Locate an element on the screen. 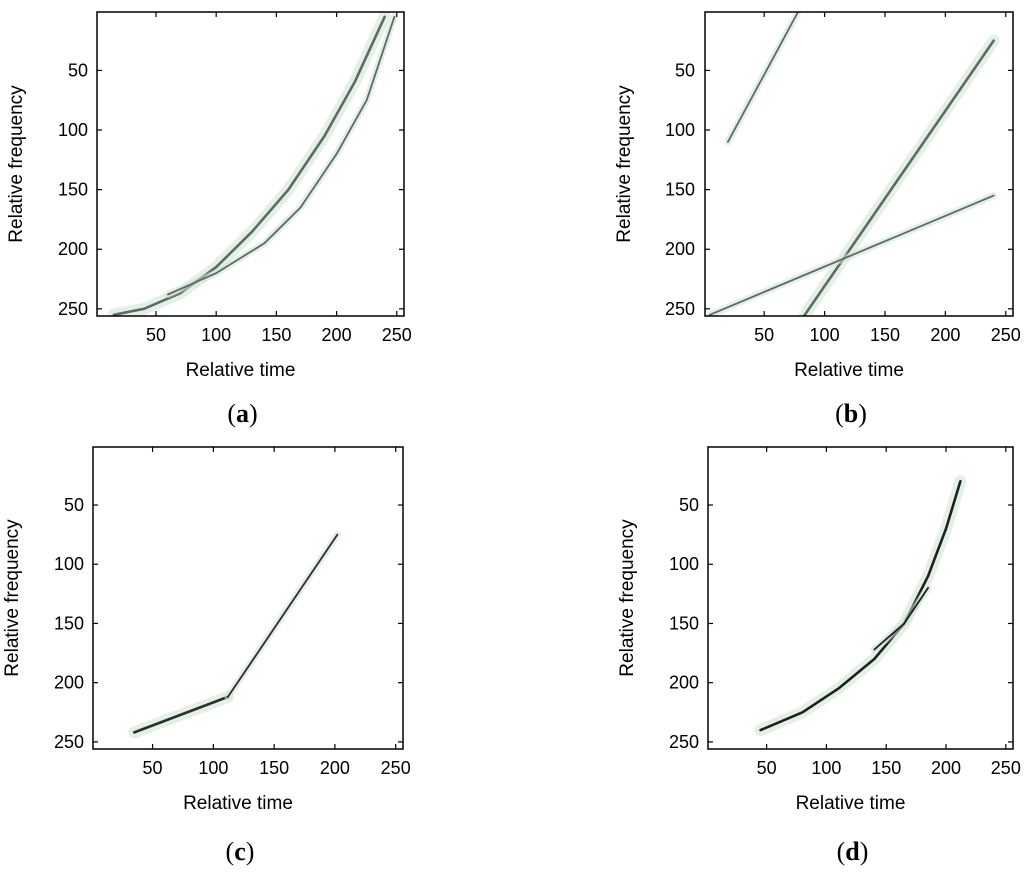  panel-caption-letter: b is located at coordinates (851, 413).